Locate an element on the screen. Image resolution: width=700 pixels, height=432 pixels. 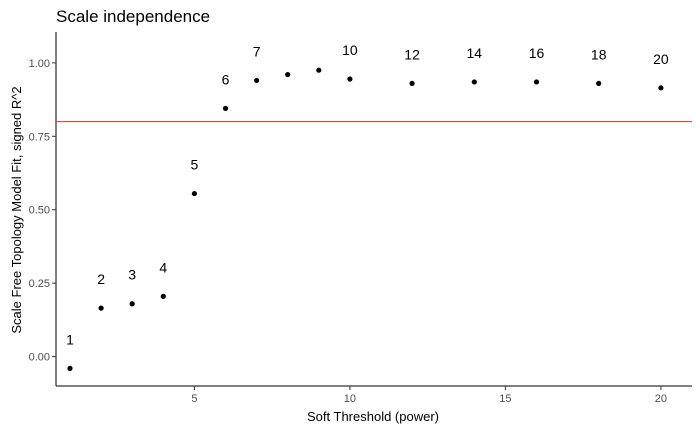
x-axis-title: Soft Threshold (power) is located at coordinates (373, 416).